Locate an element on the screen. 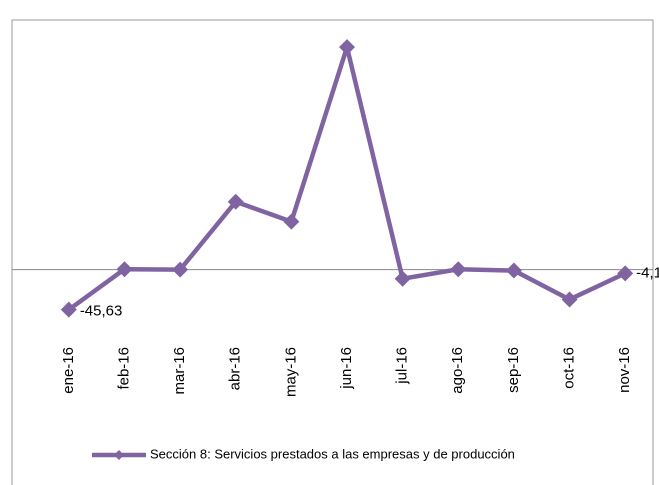 The image size is (659, 485). x-tick-label: sep-16 is located at coordinates (513, 370).